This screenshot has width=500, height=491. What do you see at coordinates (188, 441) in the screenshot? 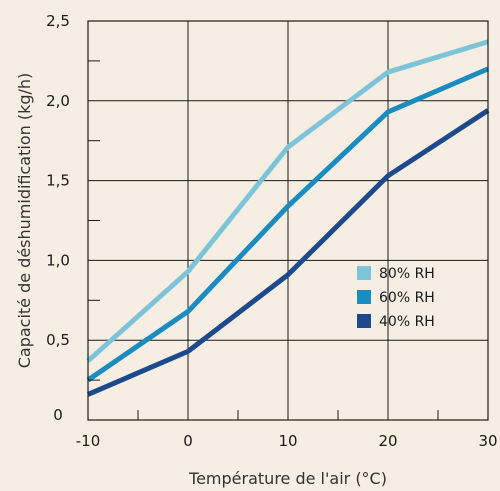
I see `x-tick-label: 0` at bounding box center [188, 441].